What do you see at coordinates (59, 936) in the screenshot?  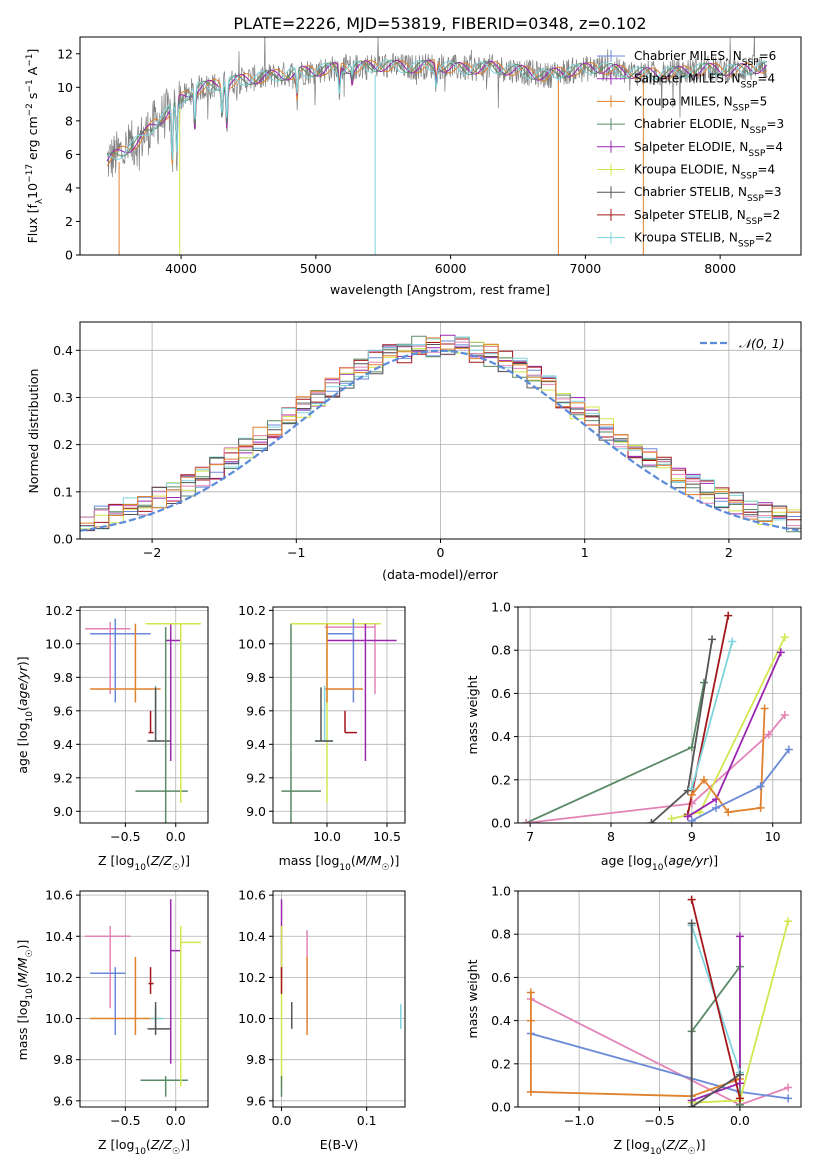 I see `y-tick-label: 10.4` at bounding box center [59, 936].